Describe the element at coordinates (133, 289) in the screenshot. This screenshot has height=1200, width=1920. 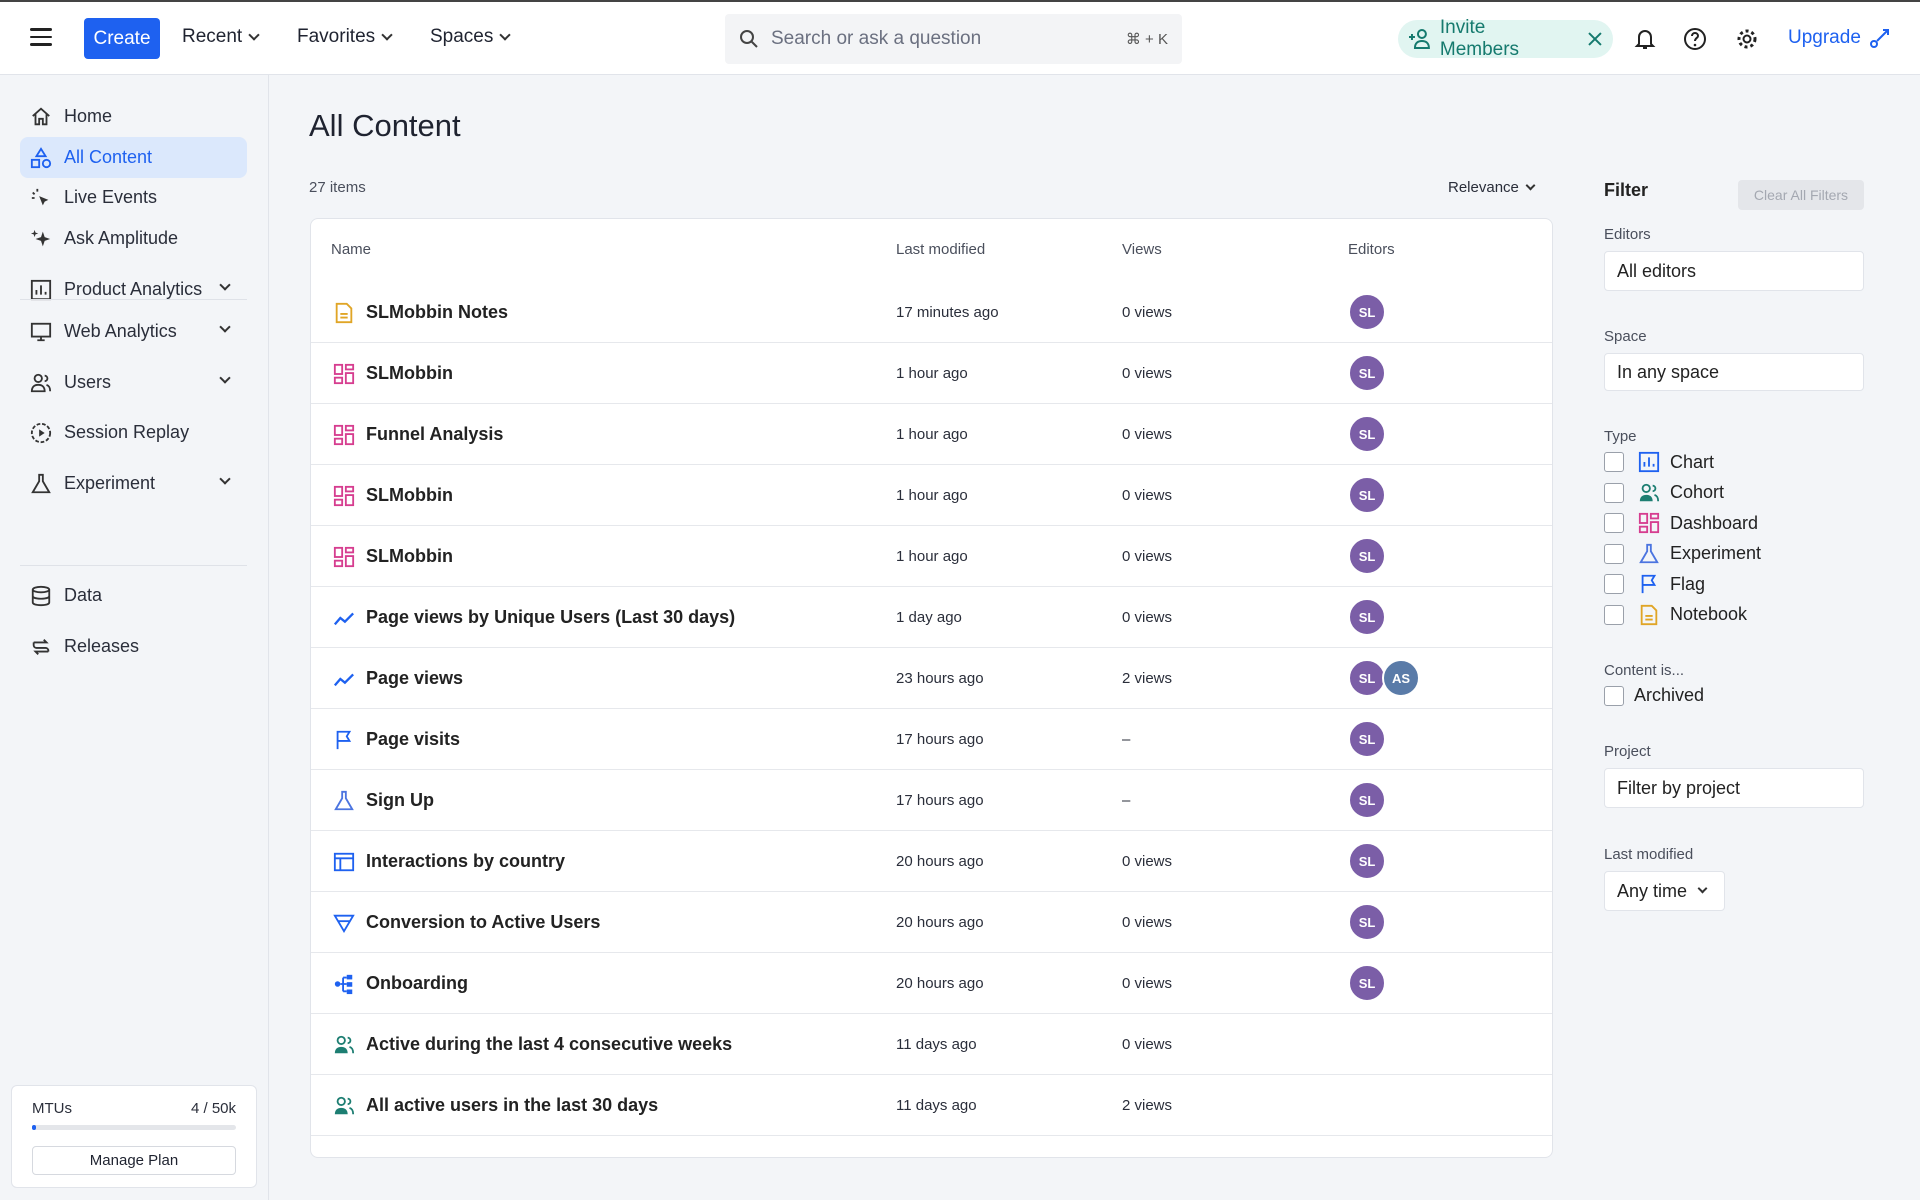
I see `sidebar-item-product-analytics: Product Analytics` at that location.